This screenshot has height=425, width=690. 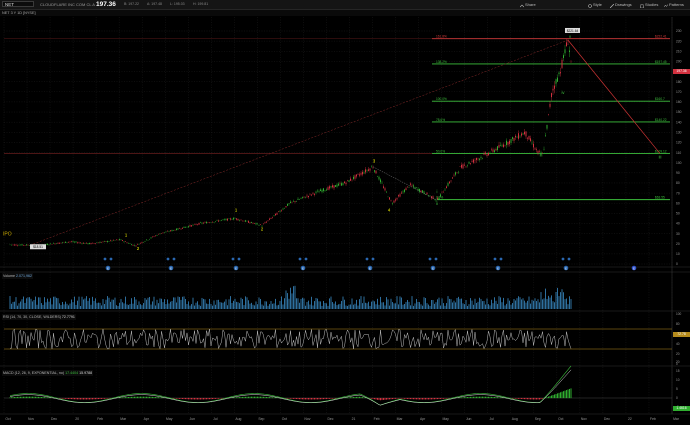 I want to click on studies-button: Studies, so click(x=648, y=5).